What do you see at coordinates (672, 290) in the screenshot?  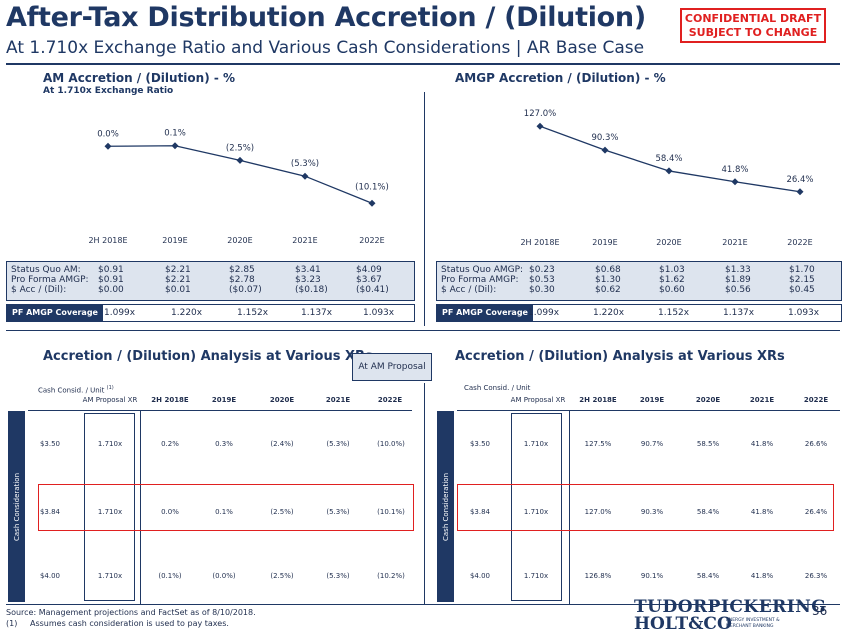 I see `amgp-metric-value: $0.60` at bounding box center [672, 290].